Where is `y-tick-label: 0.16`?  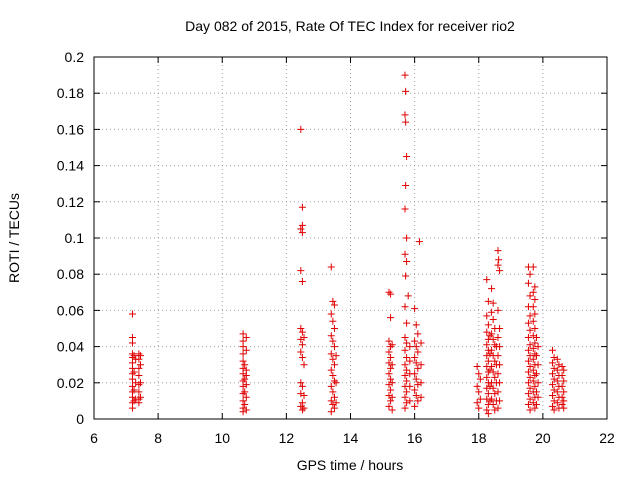 y-tick-label: 0.16 is located at coordinates (70, 129).